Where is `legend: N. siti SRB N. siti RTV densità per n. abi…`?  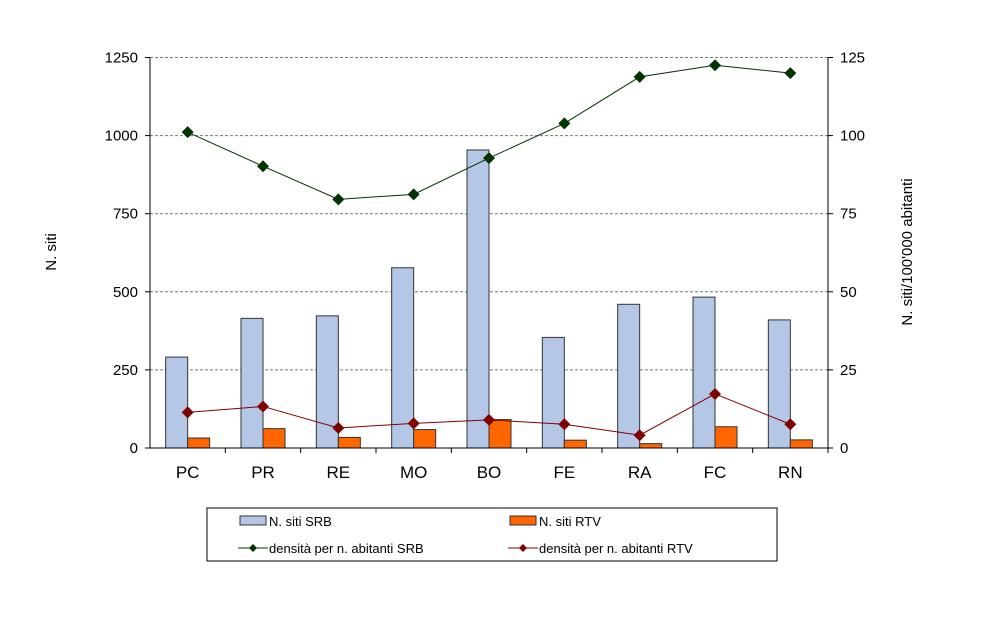 legend: N. siti SRB N. siti RTV densità per n. abi… is located at coordinates (492, 534).